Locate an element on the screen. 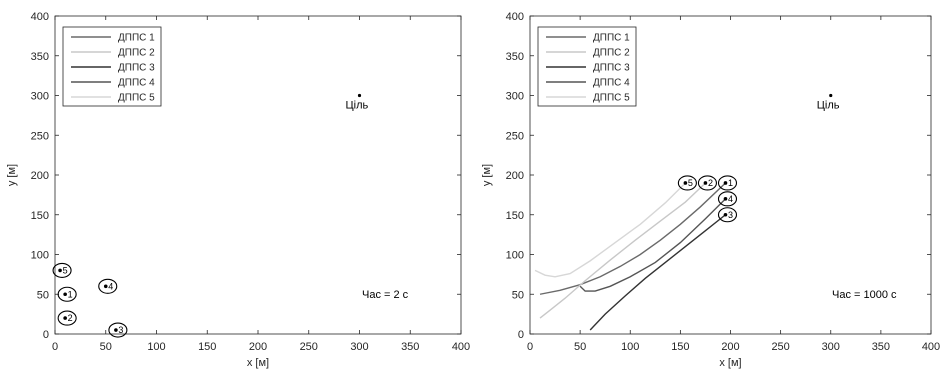 Image resolution: width=950 pixels, height=385 pixels. time-label: Час = 1000 с is located at coordinates (864, 295).